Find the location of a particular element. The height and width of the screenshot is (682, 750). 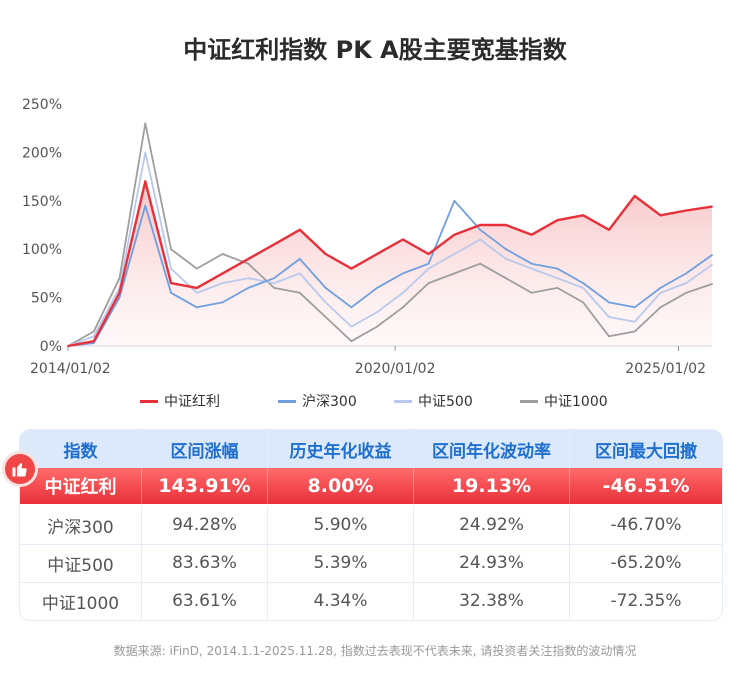

table-cell: 沪深300 is located at coordinates (81, 525).